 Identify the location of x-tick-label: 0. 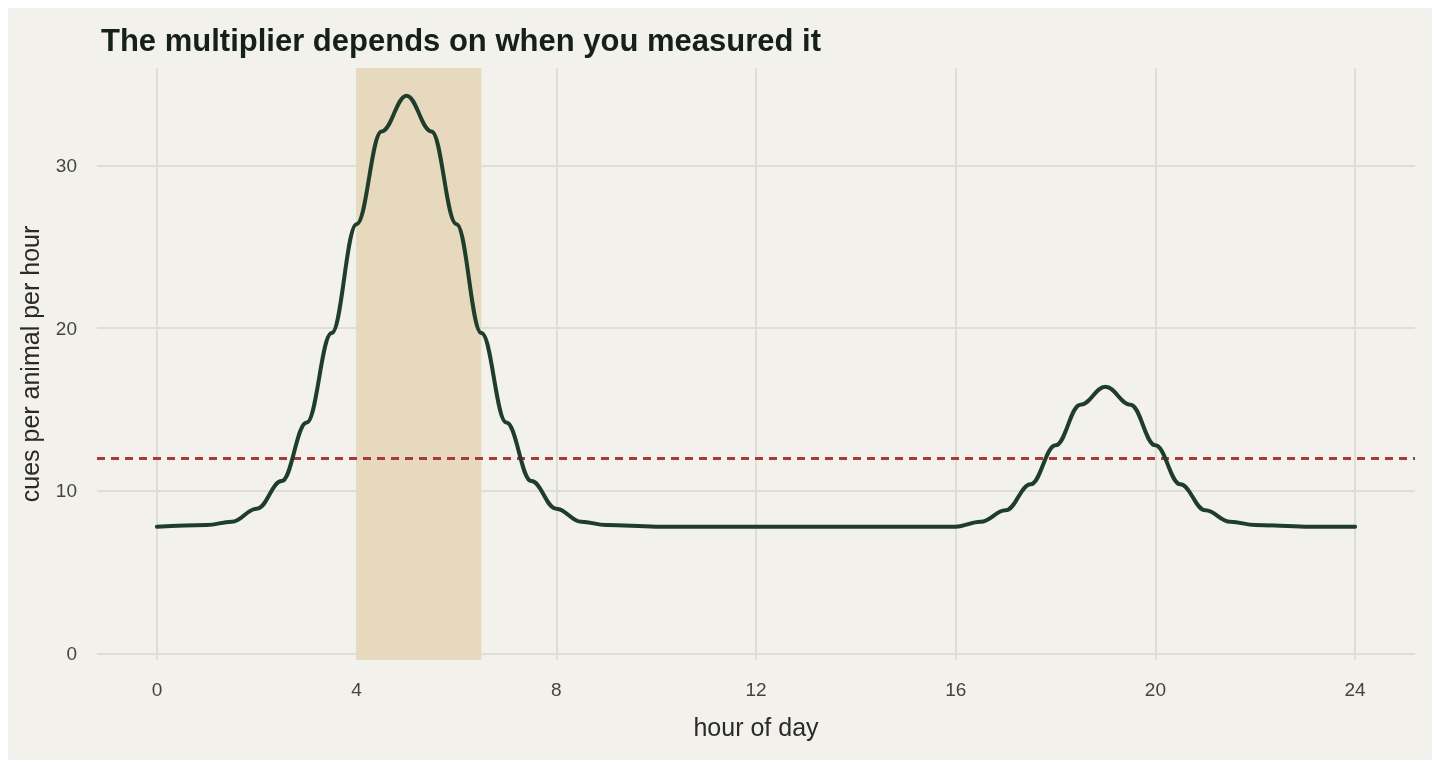
(157, 689).